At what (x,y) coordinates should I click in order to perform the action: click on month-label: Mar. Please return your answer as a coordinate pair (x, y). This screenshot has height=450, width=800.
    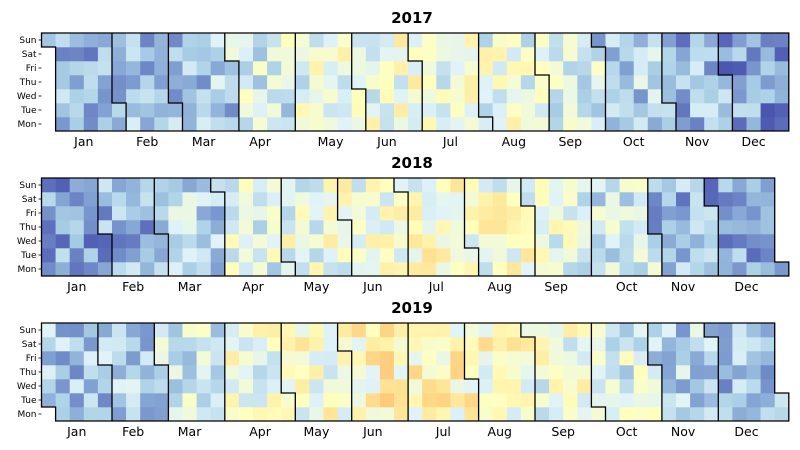
    Looking at the image, I should click on (204, 141).